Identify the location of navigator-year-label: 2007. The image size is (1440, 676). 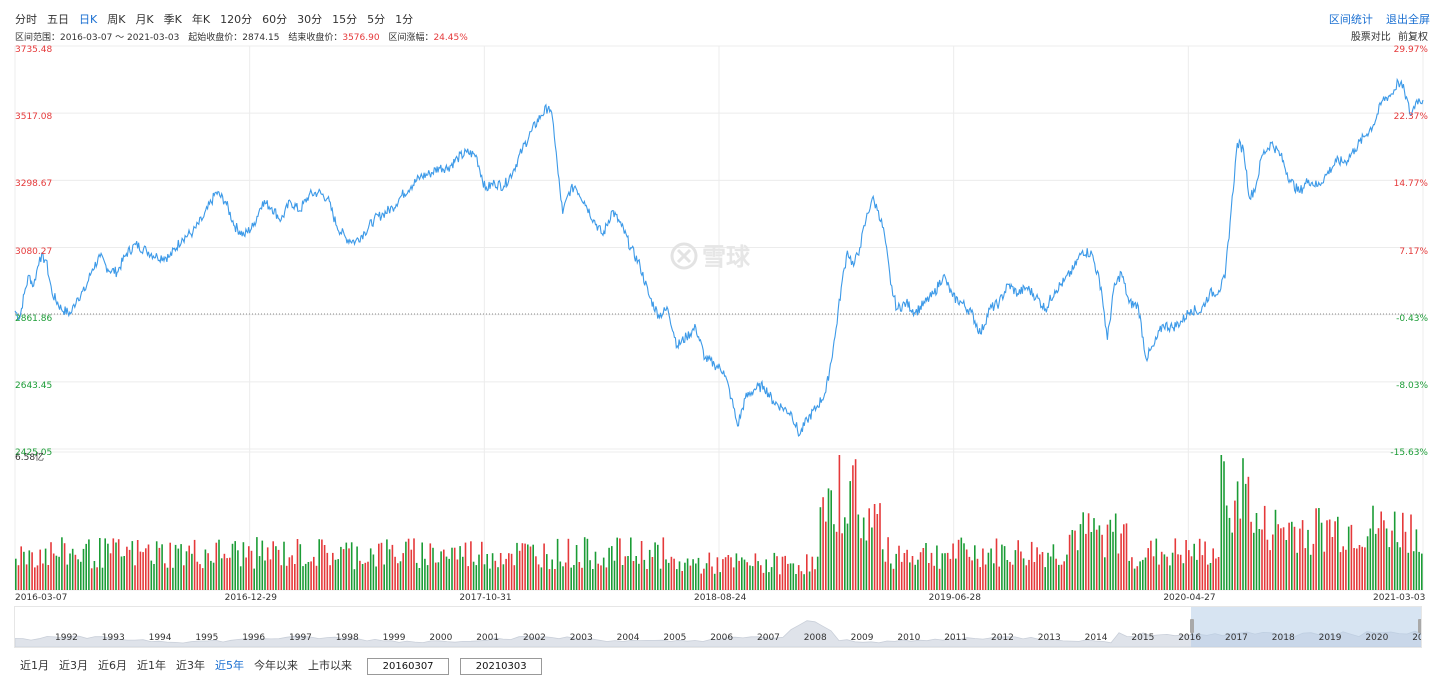
(768, 638).